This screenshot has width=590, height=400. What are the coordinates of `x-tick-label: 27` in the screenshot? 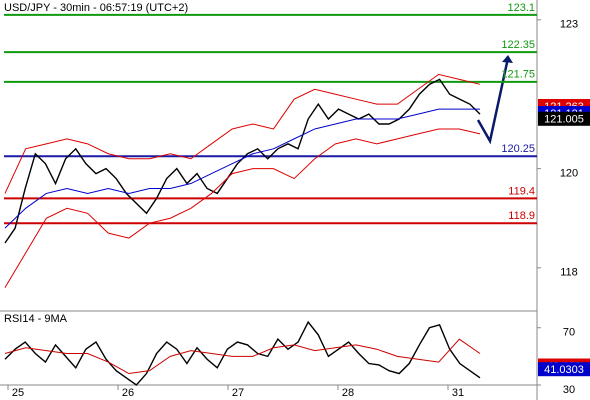 It's located at (238, 393).